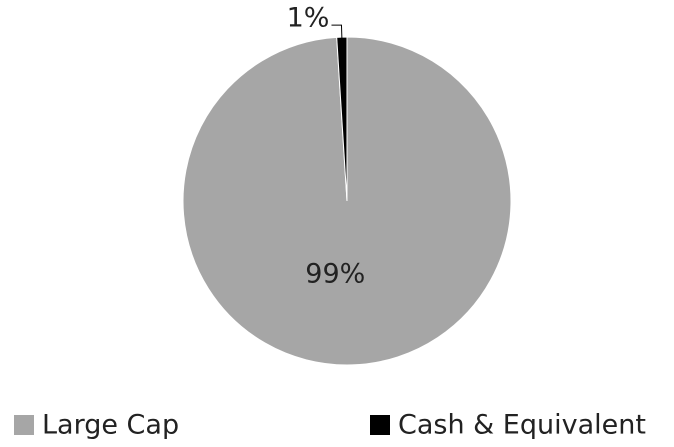 This screenshot has width=674, height=447. Describe the element at coordinates (308, 18) in the screenshot. I see `data-label: 1%` at that location.